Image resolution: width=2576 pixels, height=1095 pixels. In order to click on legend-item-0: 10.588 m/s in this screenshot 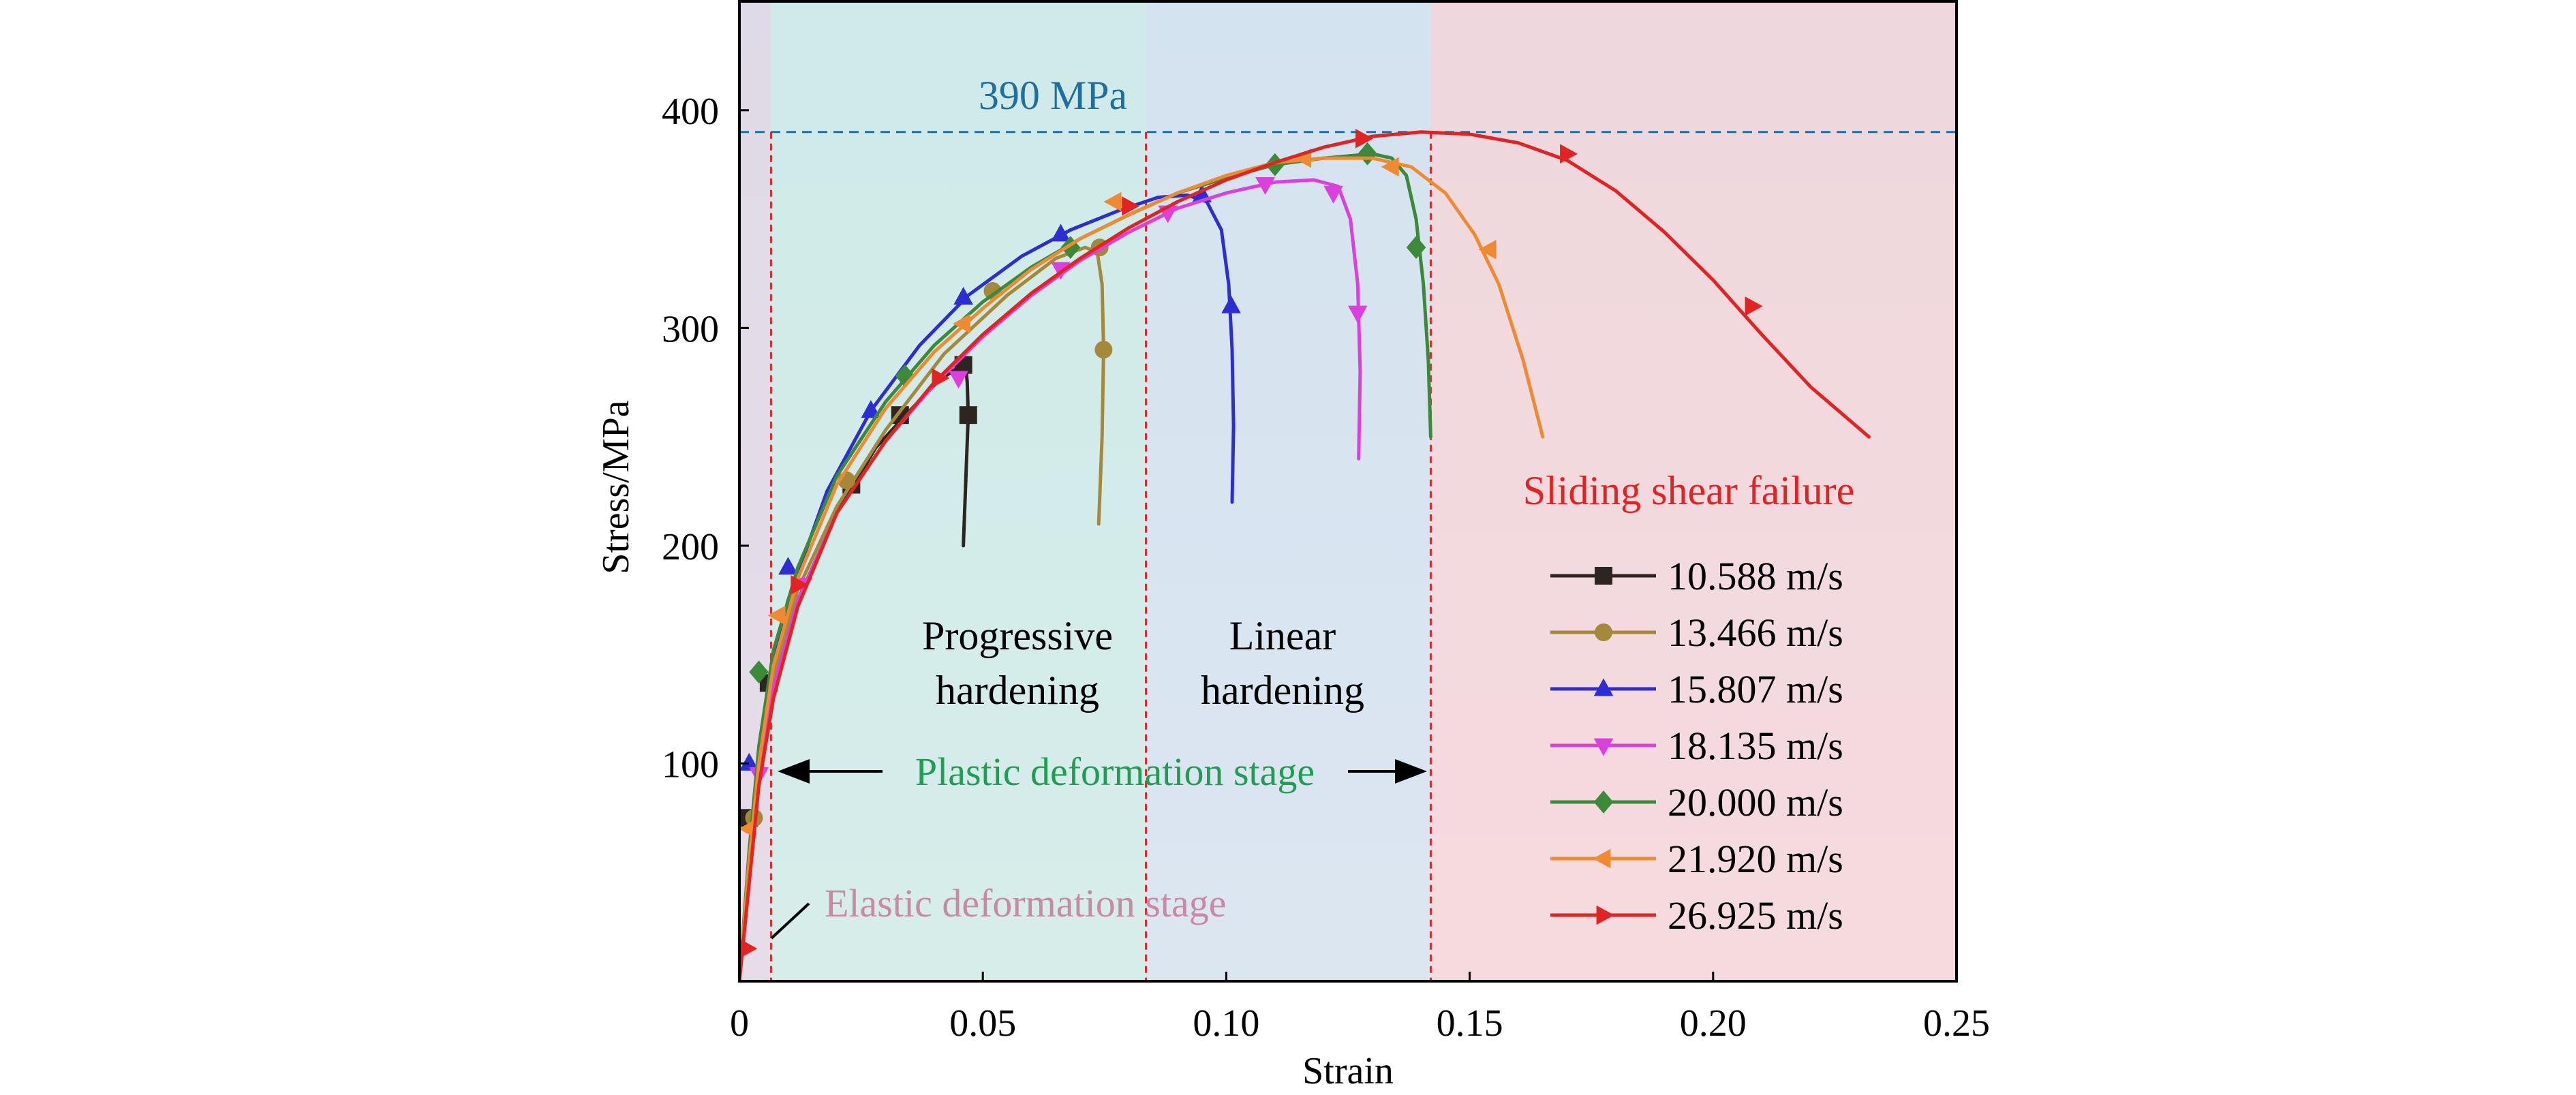, I will do `click(1696, 576)`.